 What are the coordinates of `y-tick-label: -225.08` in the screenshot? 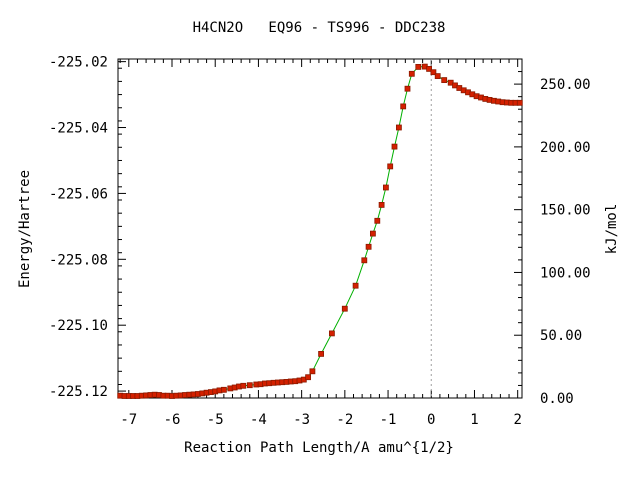 It's located at (78, 260).